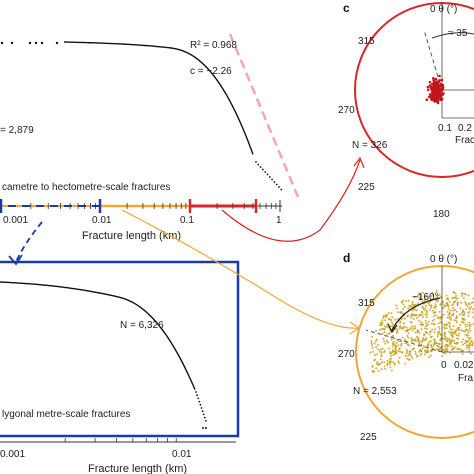 Image resolution: width=474 pixels, height=474 pixels. Describe the element at coordinates (182, 454) in the screenshot. I see `metre-x-tick-0.01: 0.01` at that location.